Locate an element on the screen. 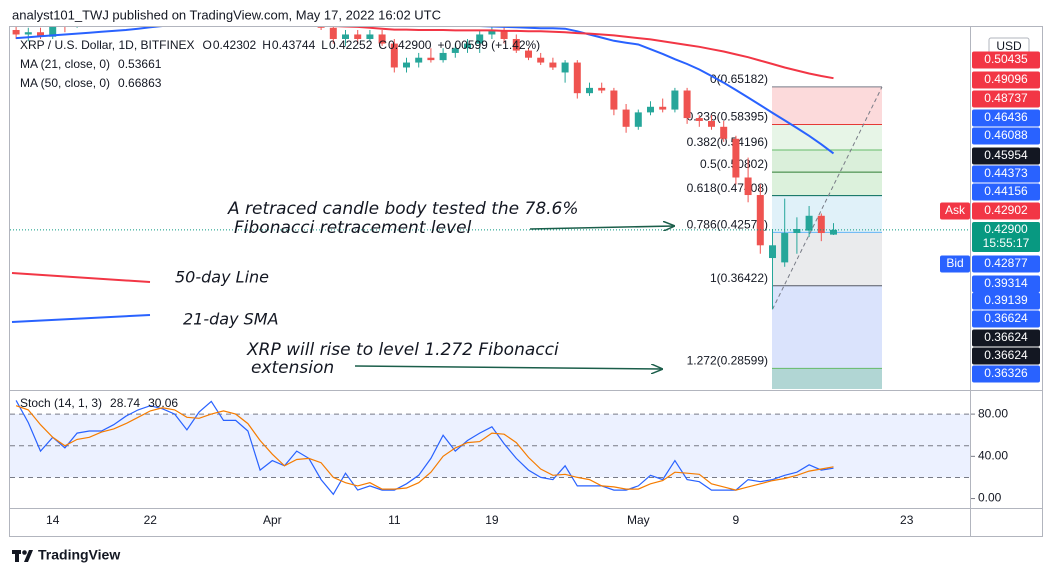 The height and width of the screenshot is (575, 1052). price-label: 0.44156 is located at coordinates (1006, 191).